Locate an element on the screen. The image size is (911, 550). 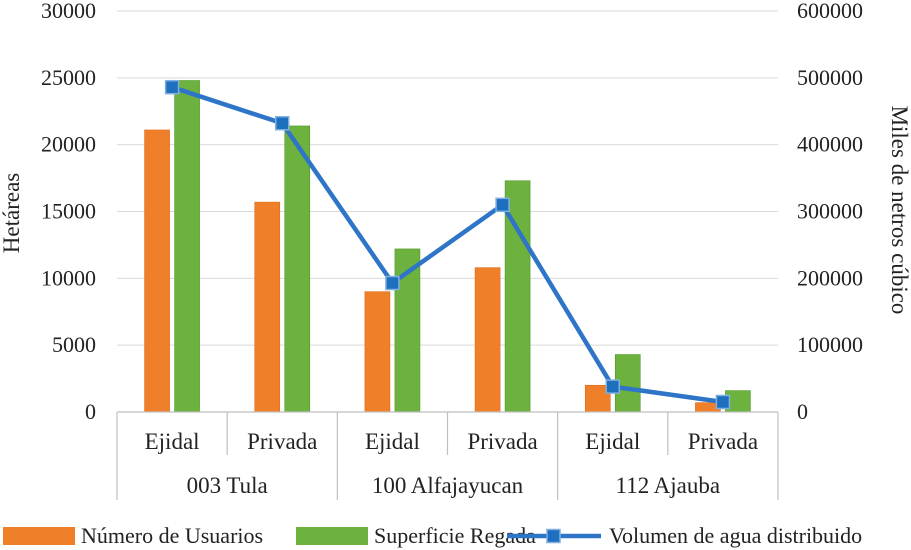
x-category-label-0: Ejidal is located at coordinates (172, 441).